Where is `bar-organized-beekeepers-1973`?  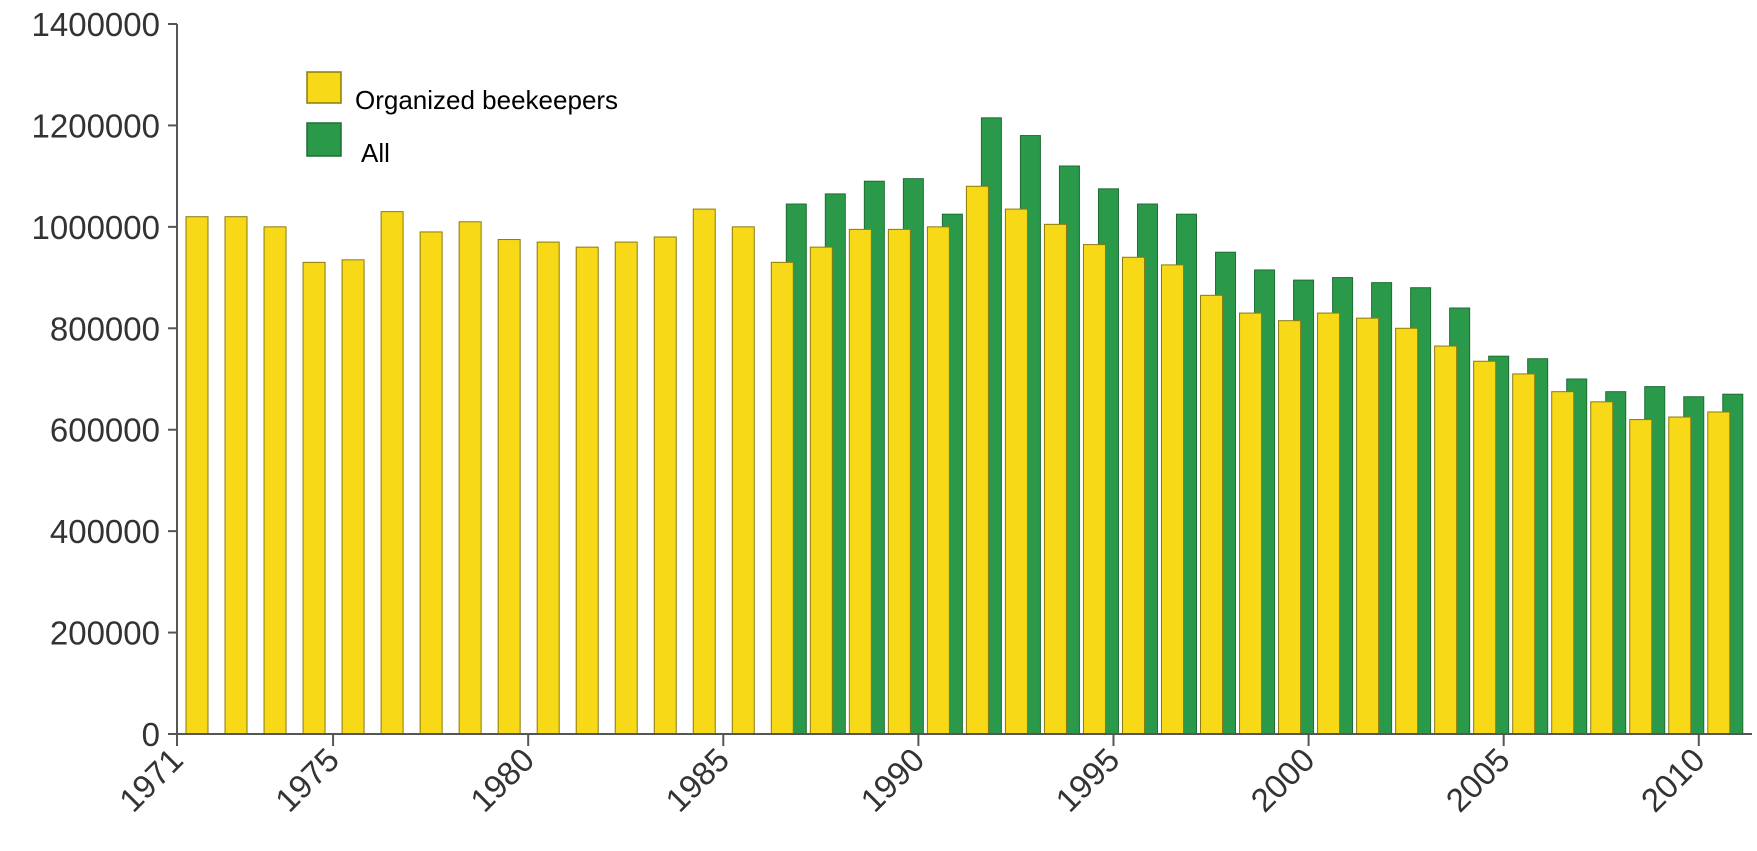
bar-organized-beekeepers-1973 is located at coordinates (275, 480).